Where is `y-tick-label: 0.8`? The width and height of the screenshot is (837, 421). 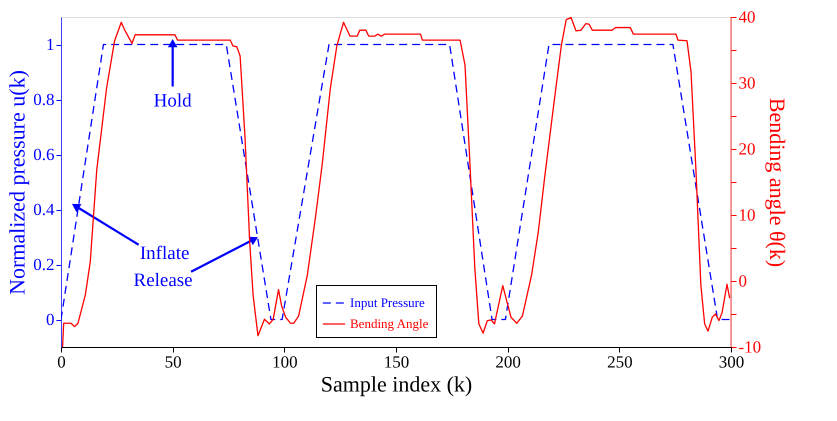 y-tick-label: 0.8 is located at coordinates (43, 99).